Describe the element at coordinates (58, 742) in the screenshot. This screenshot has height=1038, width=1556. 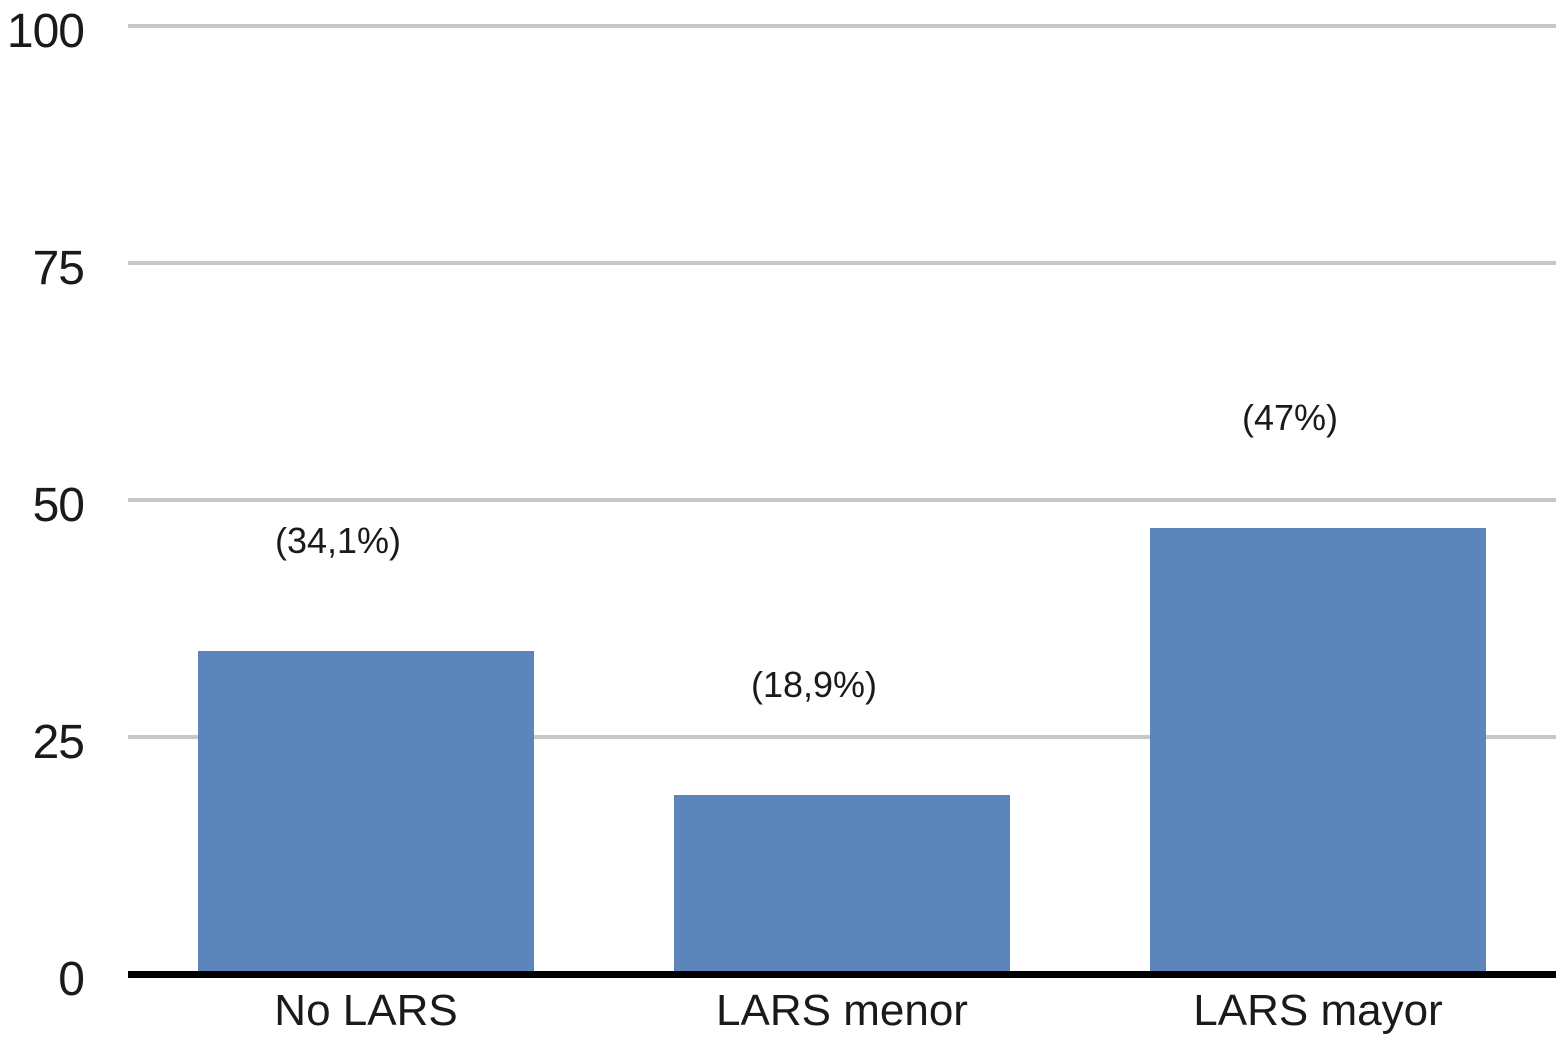
I see `y-axis-tick-label: 25` at that location.